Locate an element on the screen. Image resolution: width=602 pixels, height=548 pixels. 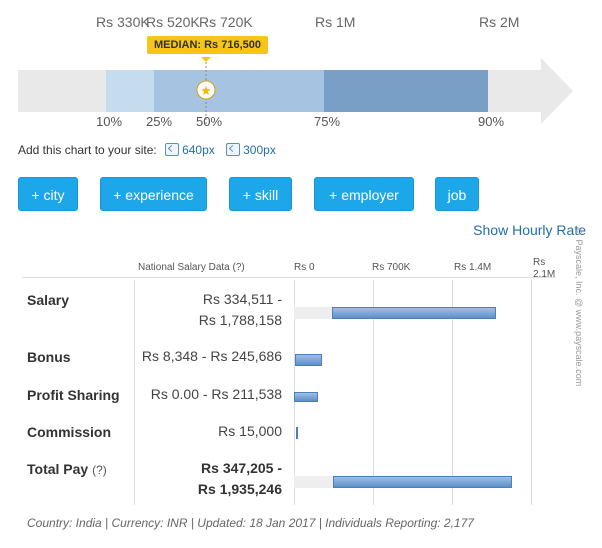
add-employer-button: + employer is located at coordinates (364, 194).